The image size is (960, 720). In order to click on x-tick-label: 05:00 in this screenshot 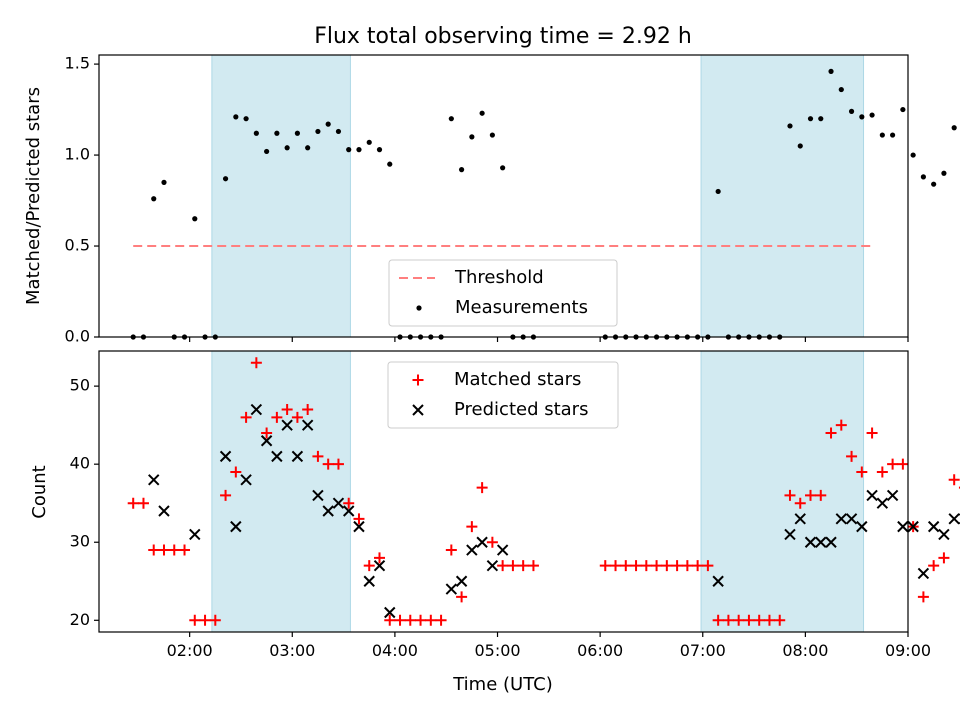, I will do `click(497, 650)`.